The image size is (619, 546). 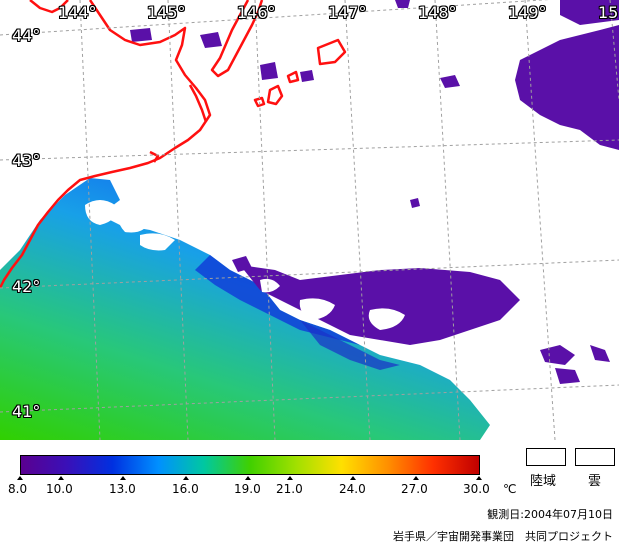 What do you see at coordinates (289, 489) in the screenshot?
I see `colorbar-label: 21.0` at bounding box center [289, 489].